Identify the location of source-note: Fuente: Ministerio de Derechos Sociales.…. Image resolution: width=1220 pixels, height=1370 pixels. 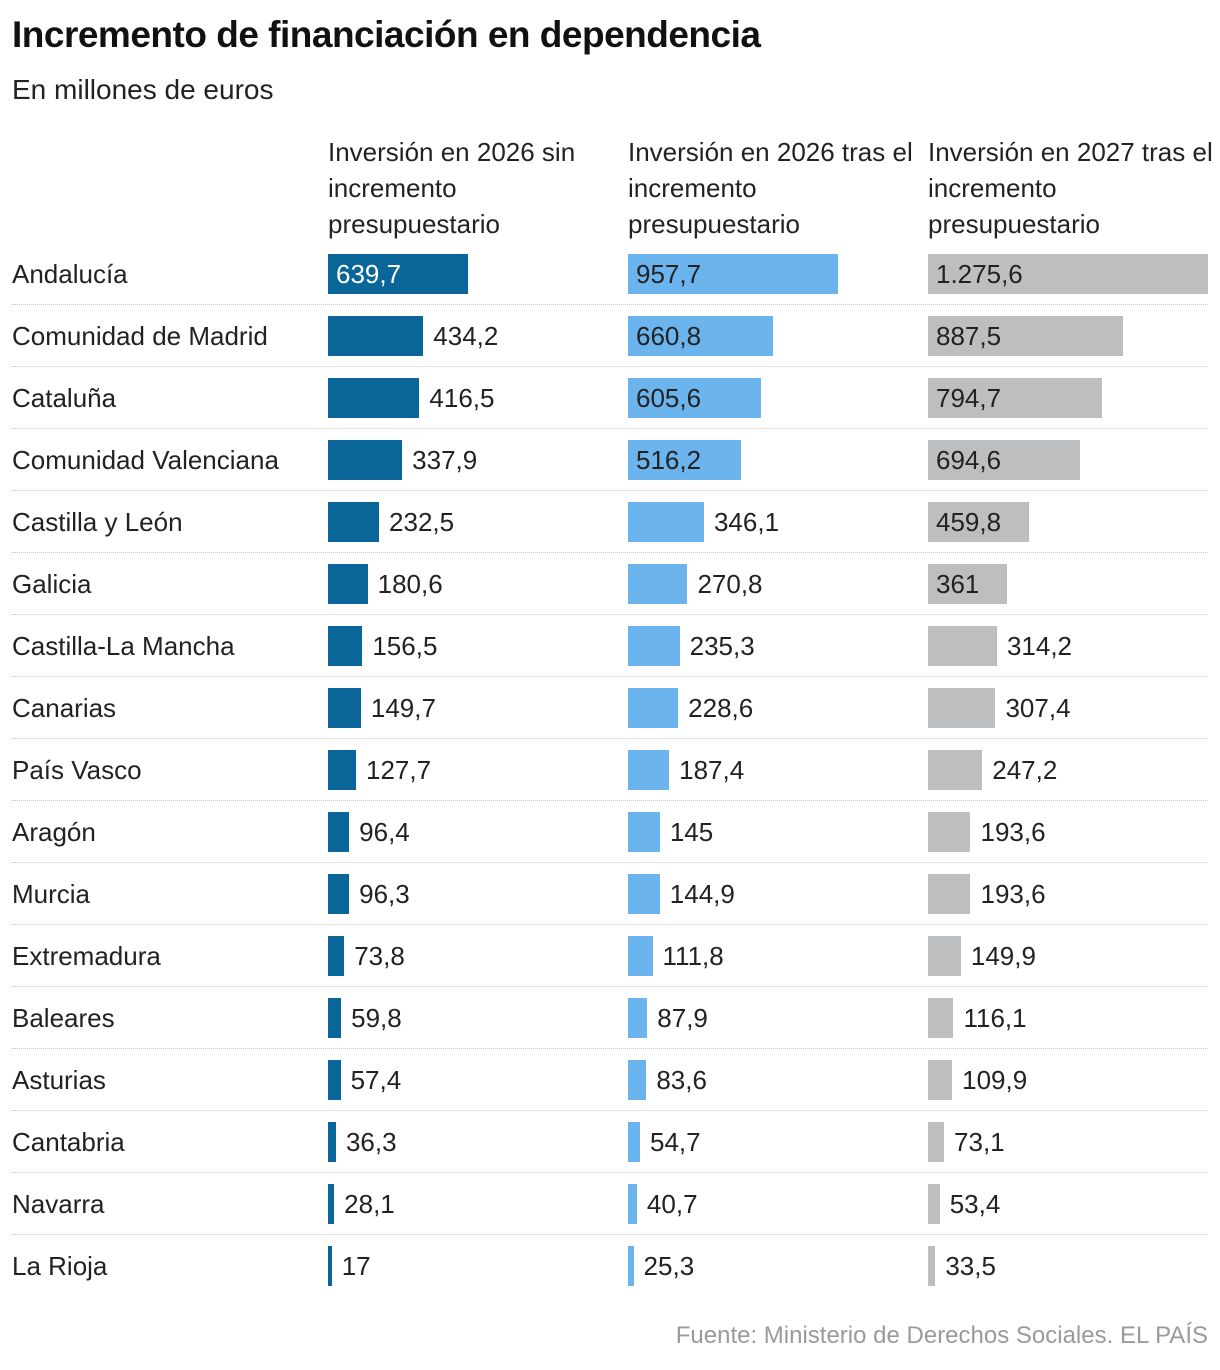
(941, 1335).